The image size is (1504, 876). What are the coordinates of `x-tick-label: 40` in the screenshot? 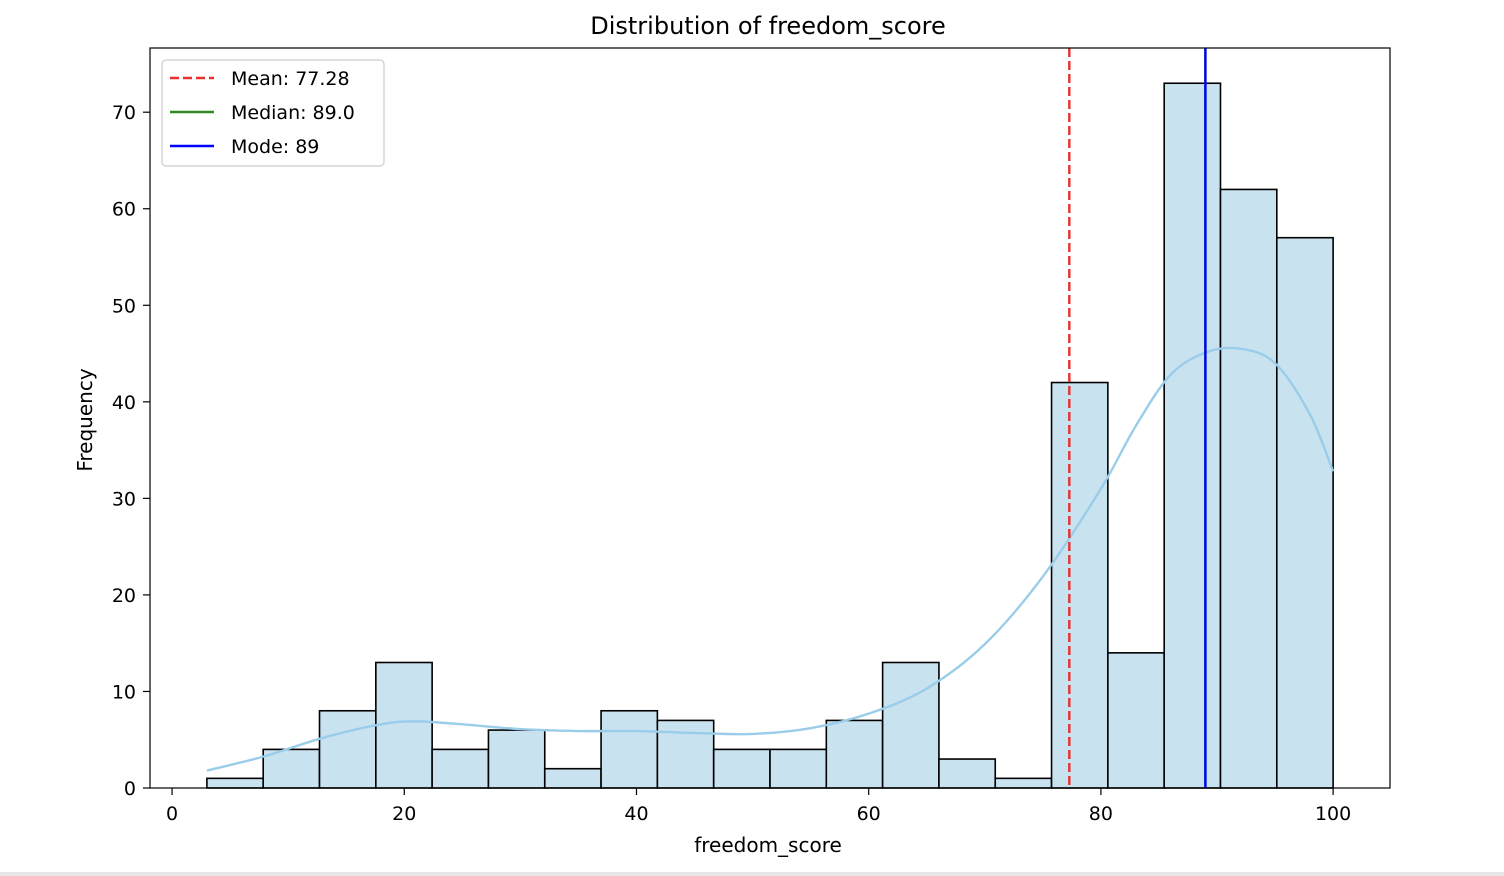 It's located at (636, 814).